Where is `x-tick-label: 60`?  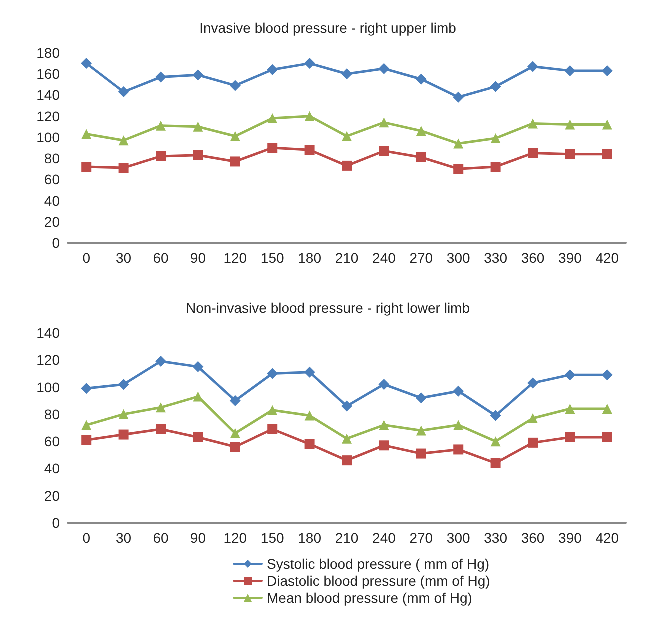 x-tick-label: 60 is located at coordinates (161, 258).